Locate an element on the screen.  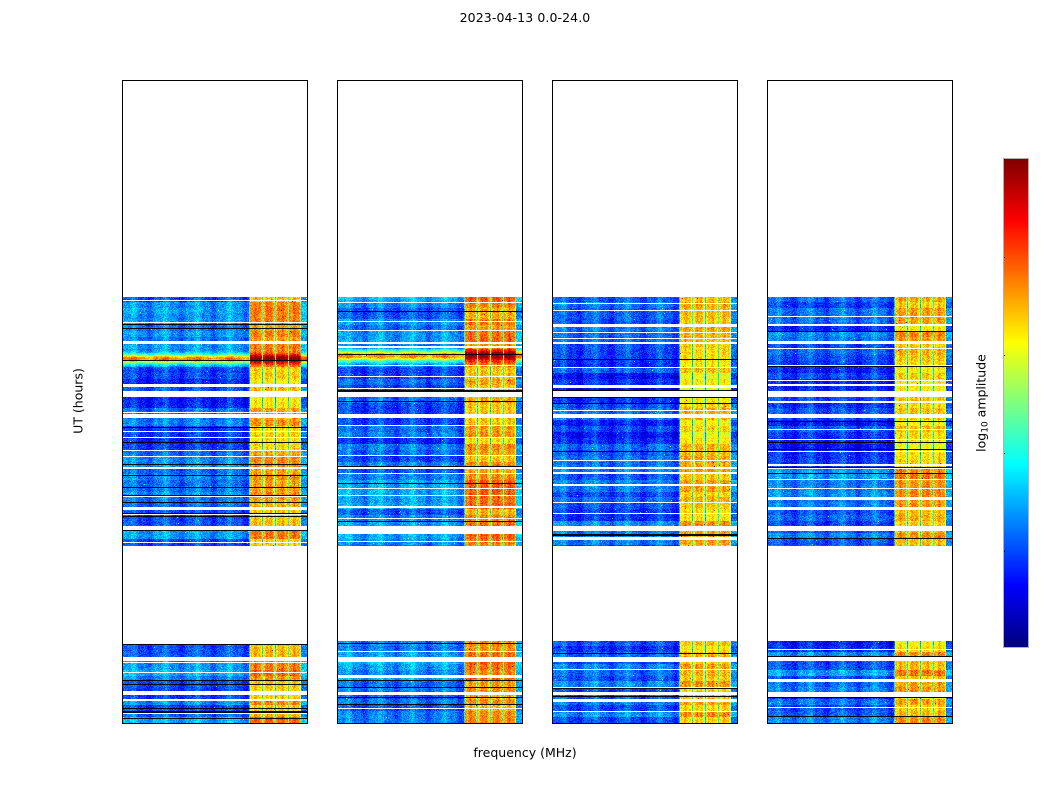
heatmap-xy is located at coordinates (645, 402).